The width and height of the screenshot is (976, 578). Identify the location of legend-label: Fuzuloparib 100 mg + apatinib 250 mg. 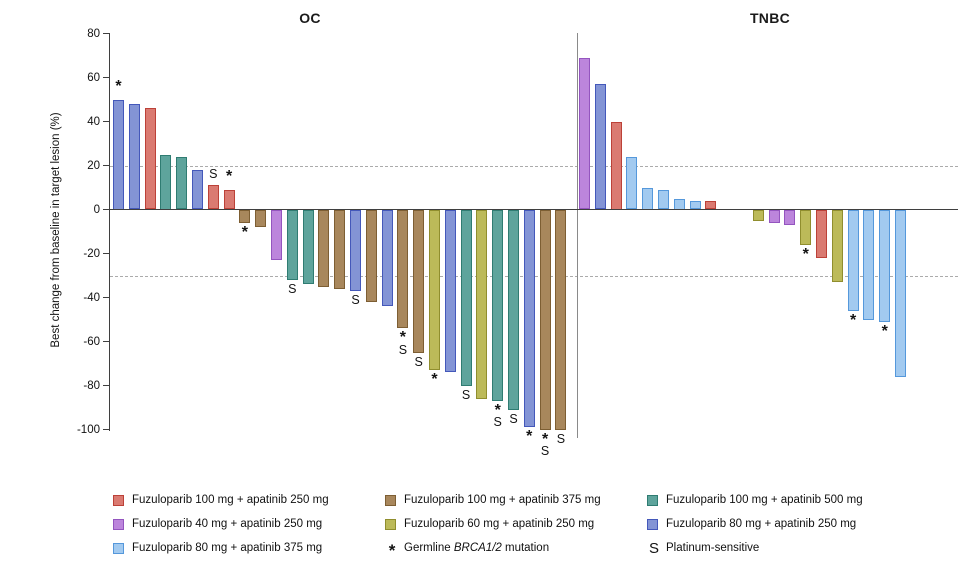
(230, 500).